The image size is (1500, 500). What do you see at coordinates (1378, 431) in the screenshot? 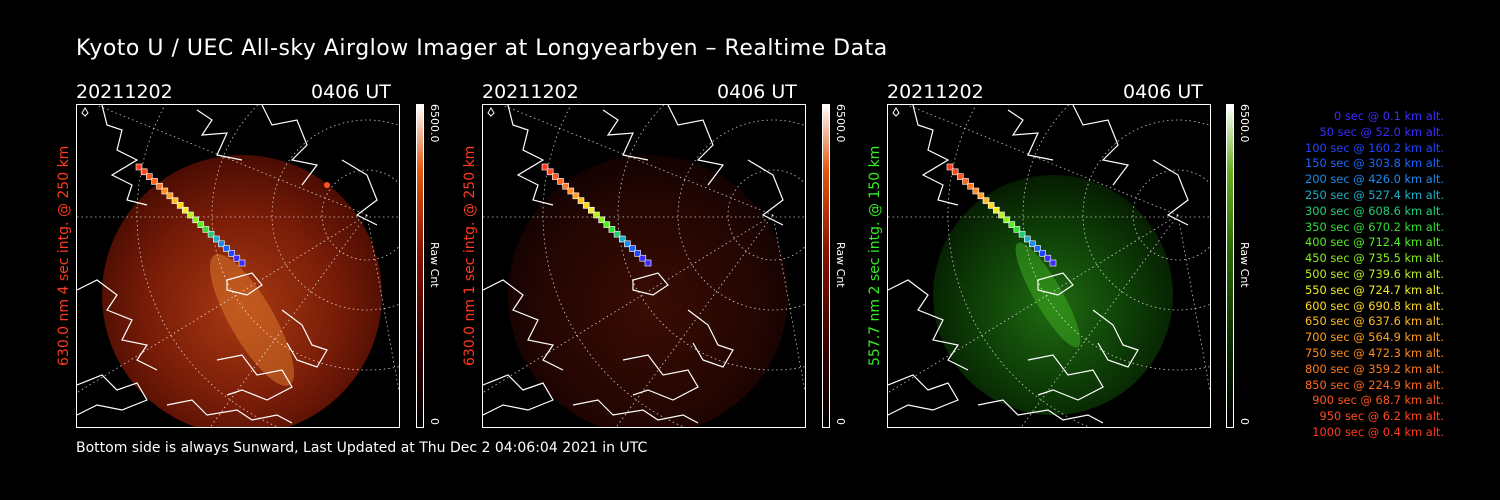
I see `legend-row: 1000 sec @ 0.4 km alt.` at bounding box center [1378, 431].